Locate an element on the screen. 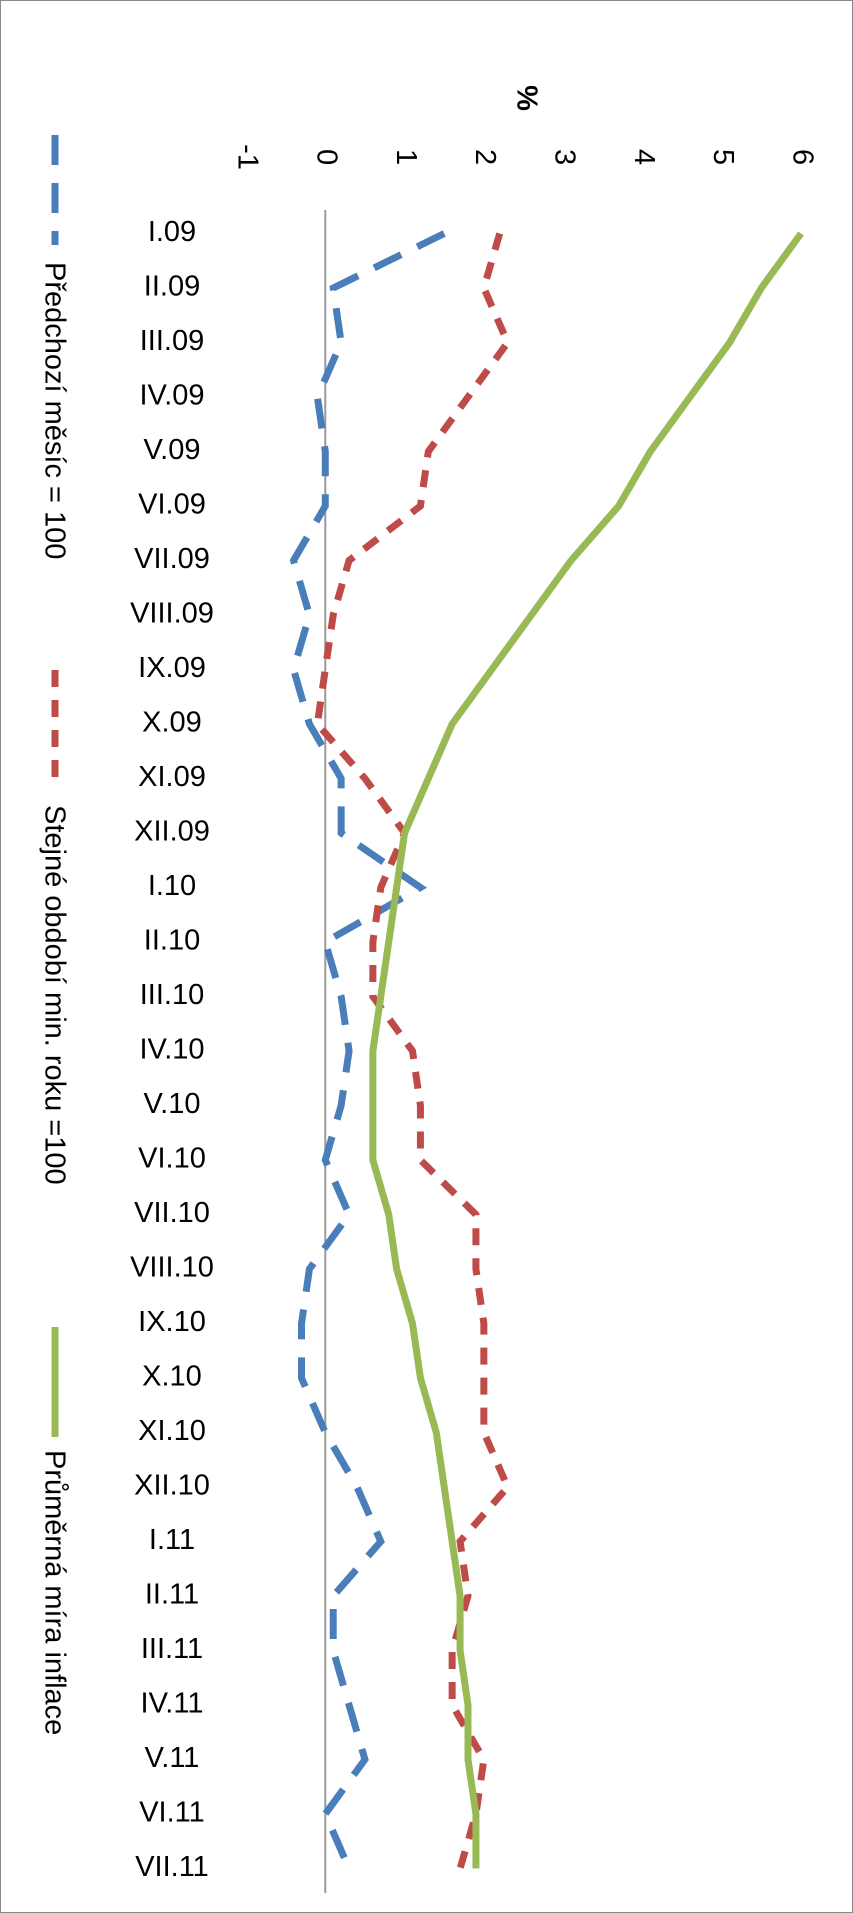 This screenshot has width=853, height=1913. y-tick-label: 1 is located at coordinates (406, 157).